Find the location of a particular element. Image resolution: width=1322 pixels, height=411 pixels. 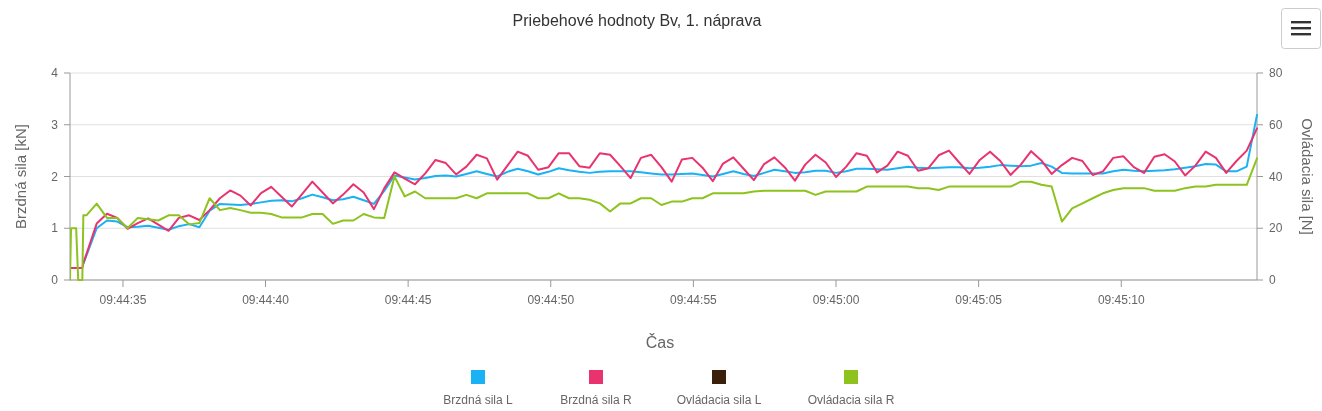

y2-tick-label: 0 is located at coordinates (1272, 280).